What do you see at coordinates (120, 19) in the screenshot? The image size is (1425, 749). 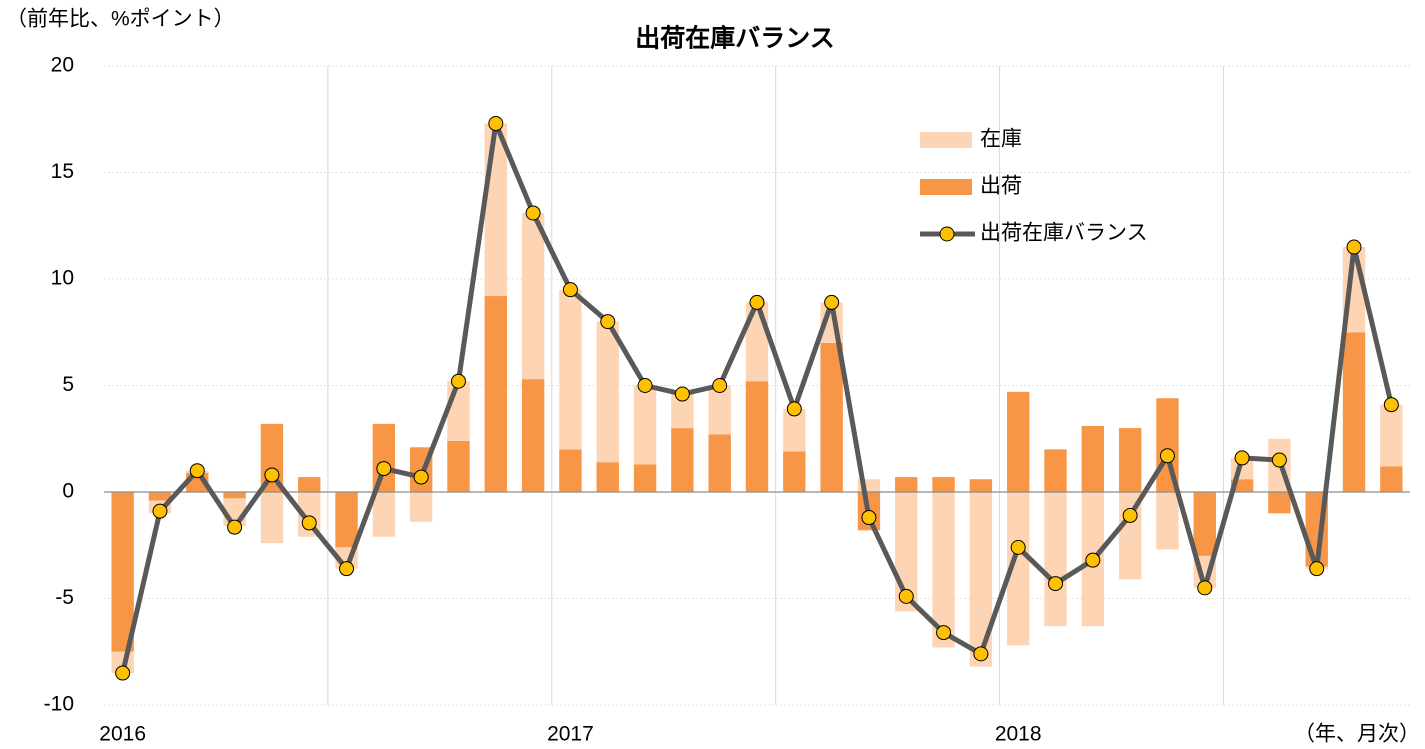 I see `y-axis-label: （前年比、%ポイント）` at bounding box center [120, 19].